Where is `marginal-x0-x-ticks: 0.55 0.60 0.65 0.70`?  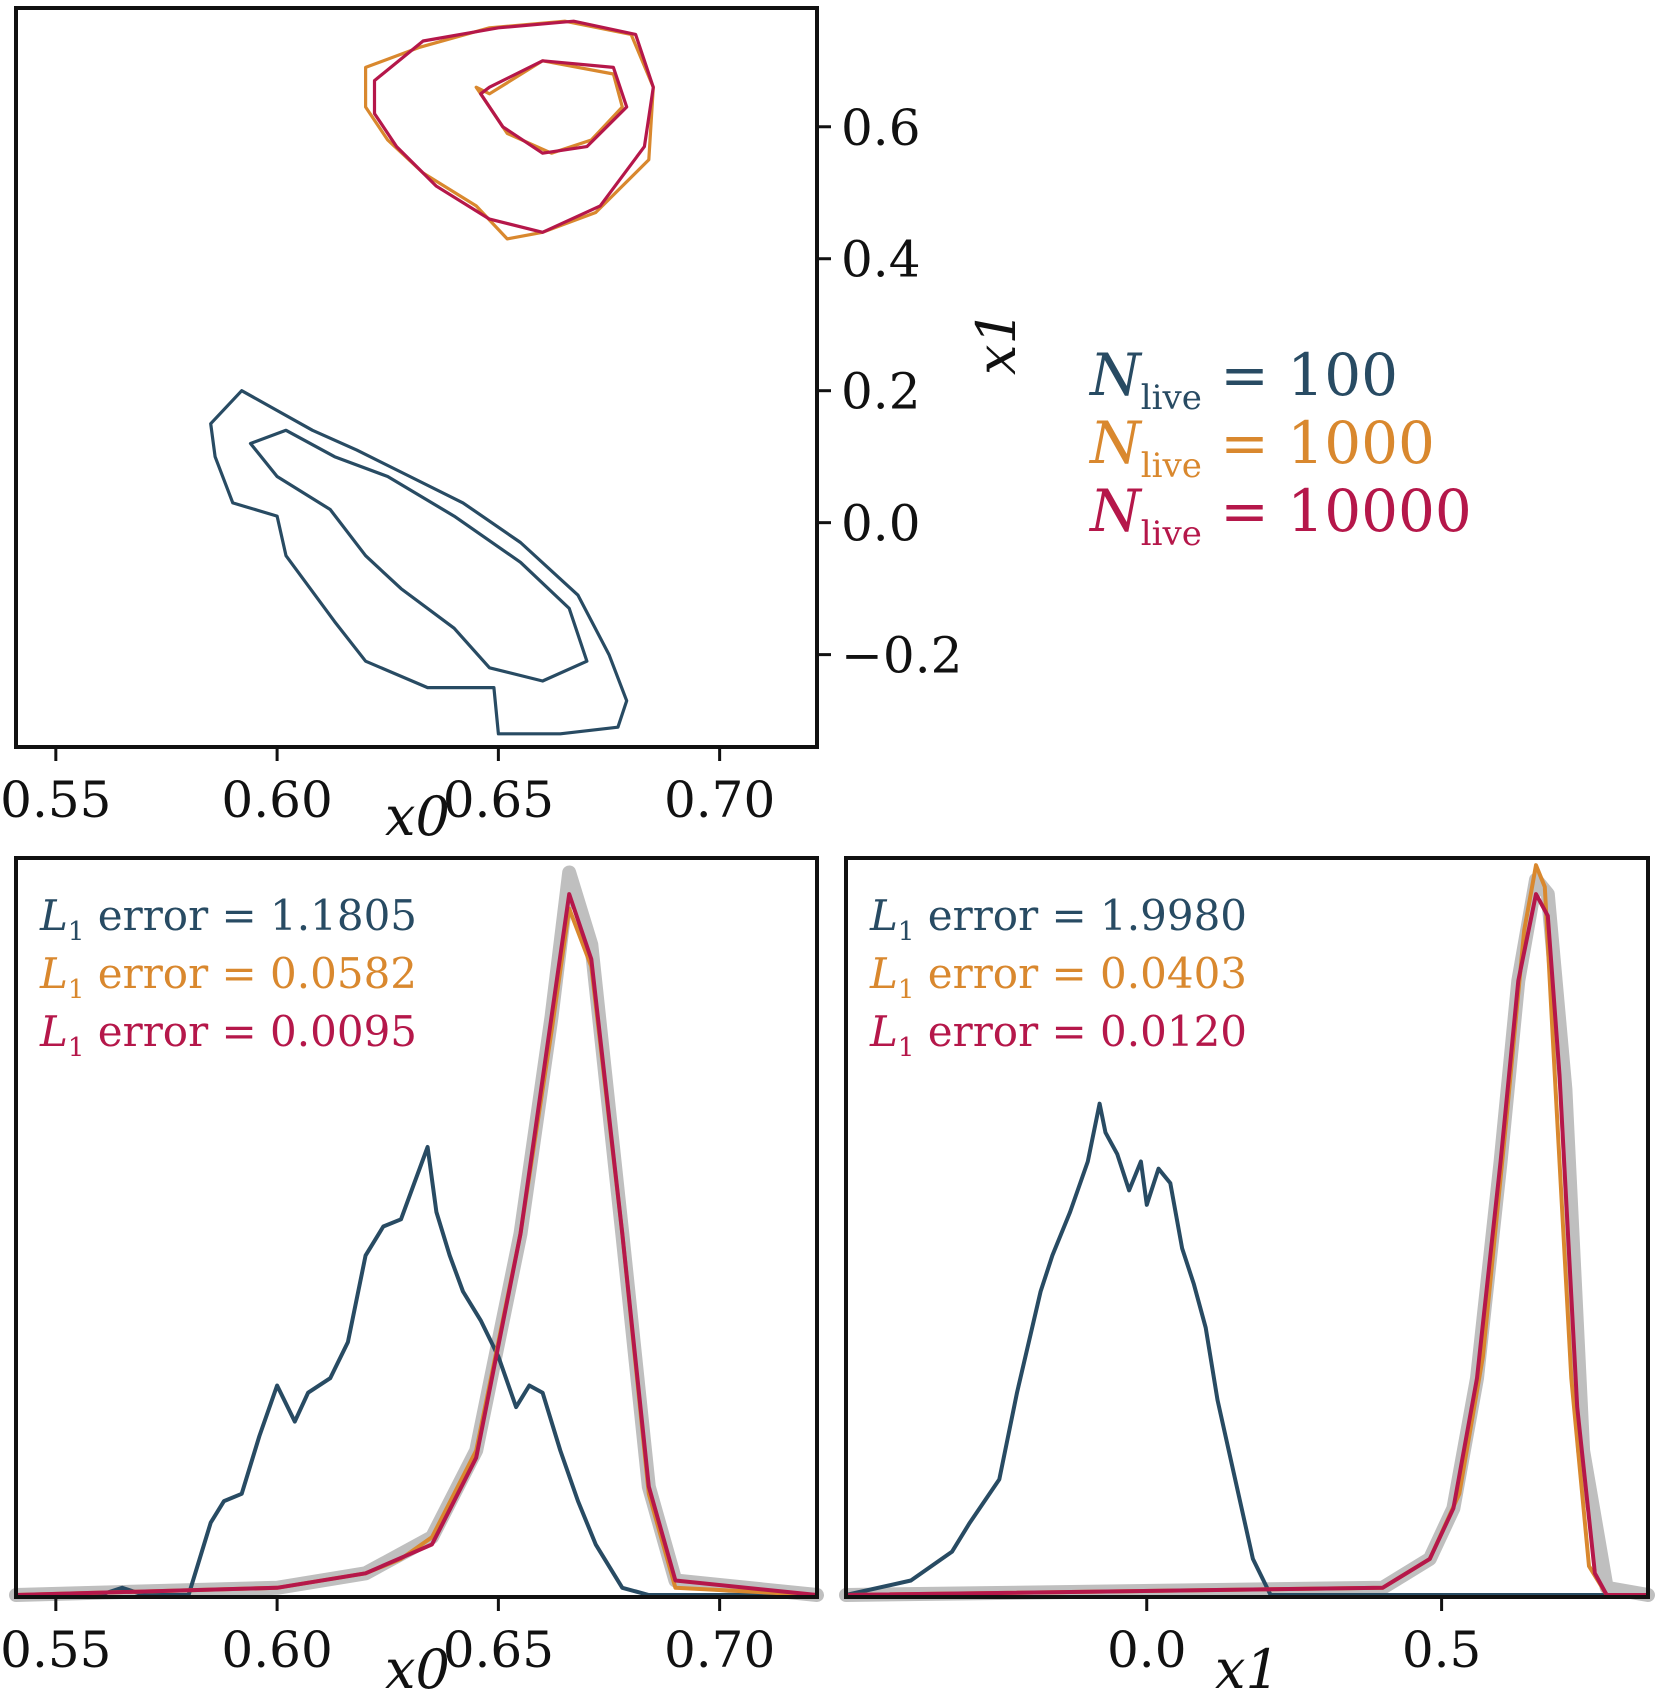
marginal-x0-x-ticks: 0.55 0.60 0.65 0.70 is located at coordinates (387, 1638).